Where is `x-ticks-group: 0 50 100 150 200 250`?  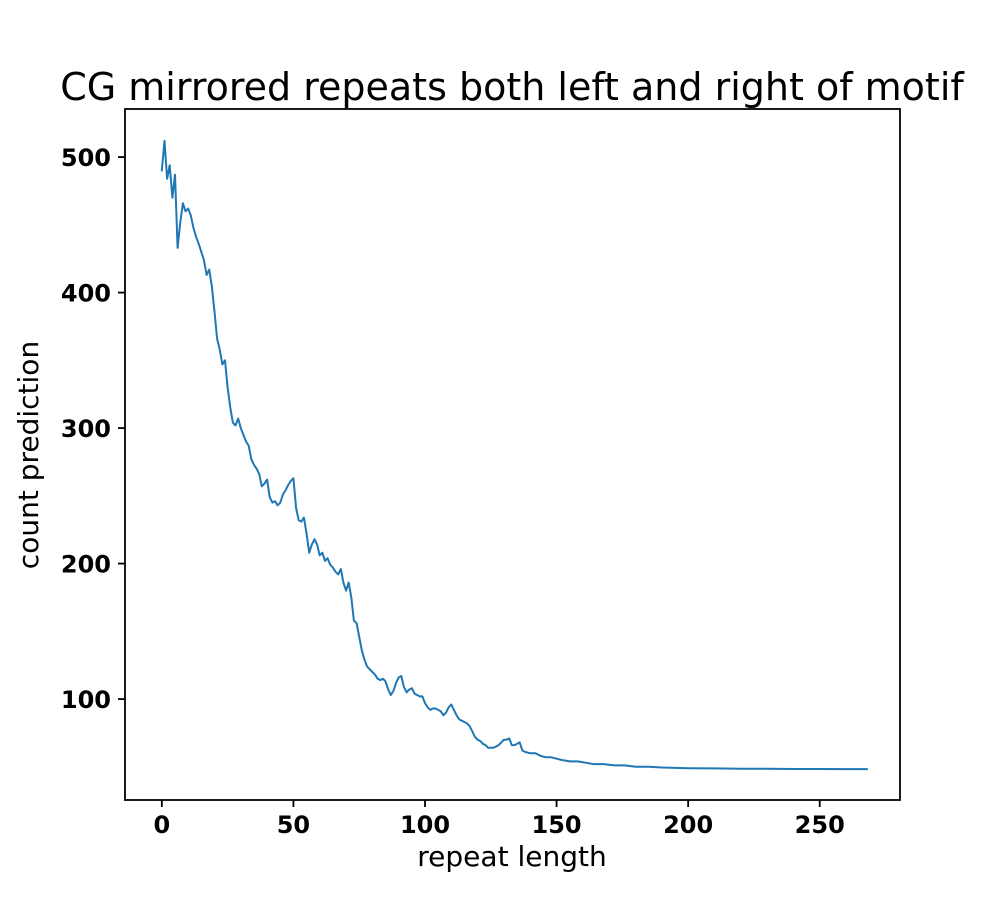 x-ticks-group: 0 50 100 150 200 250 is located at coordinates (499, 819).